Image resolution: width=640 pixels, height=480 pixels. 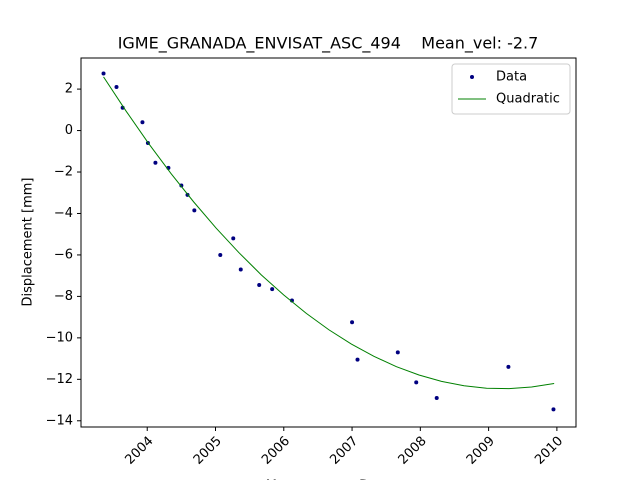 What do you see at coordinates (69, 89) in the screenshot?
I see `y-tick-label: 2` at bounding box center [69, 89].